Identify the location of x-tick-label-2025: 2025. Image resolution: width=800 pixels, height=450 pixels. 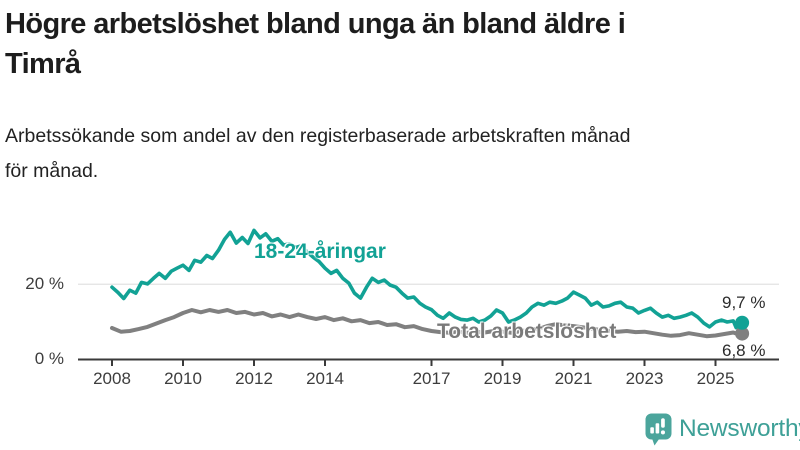
(715, 378).